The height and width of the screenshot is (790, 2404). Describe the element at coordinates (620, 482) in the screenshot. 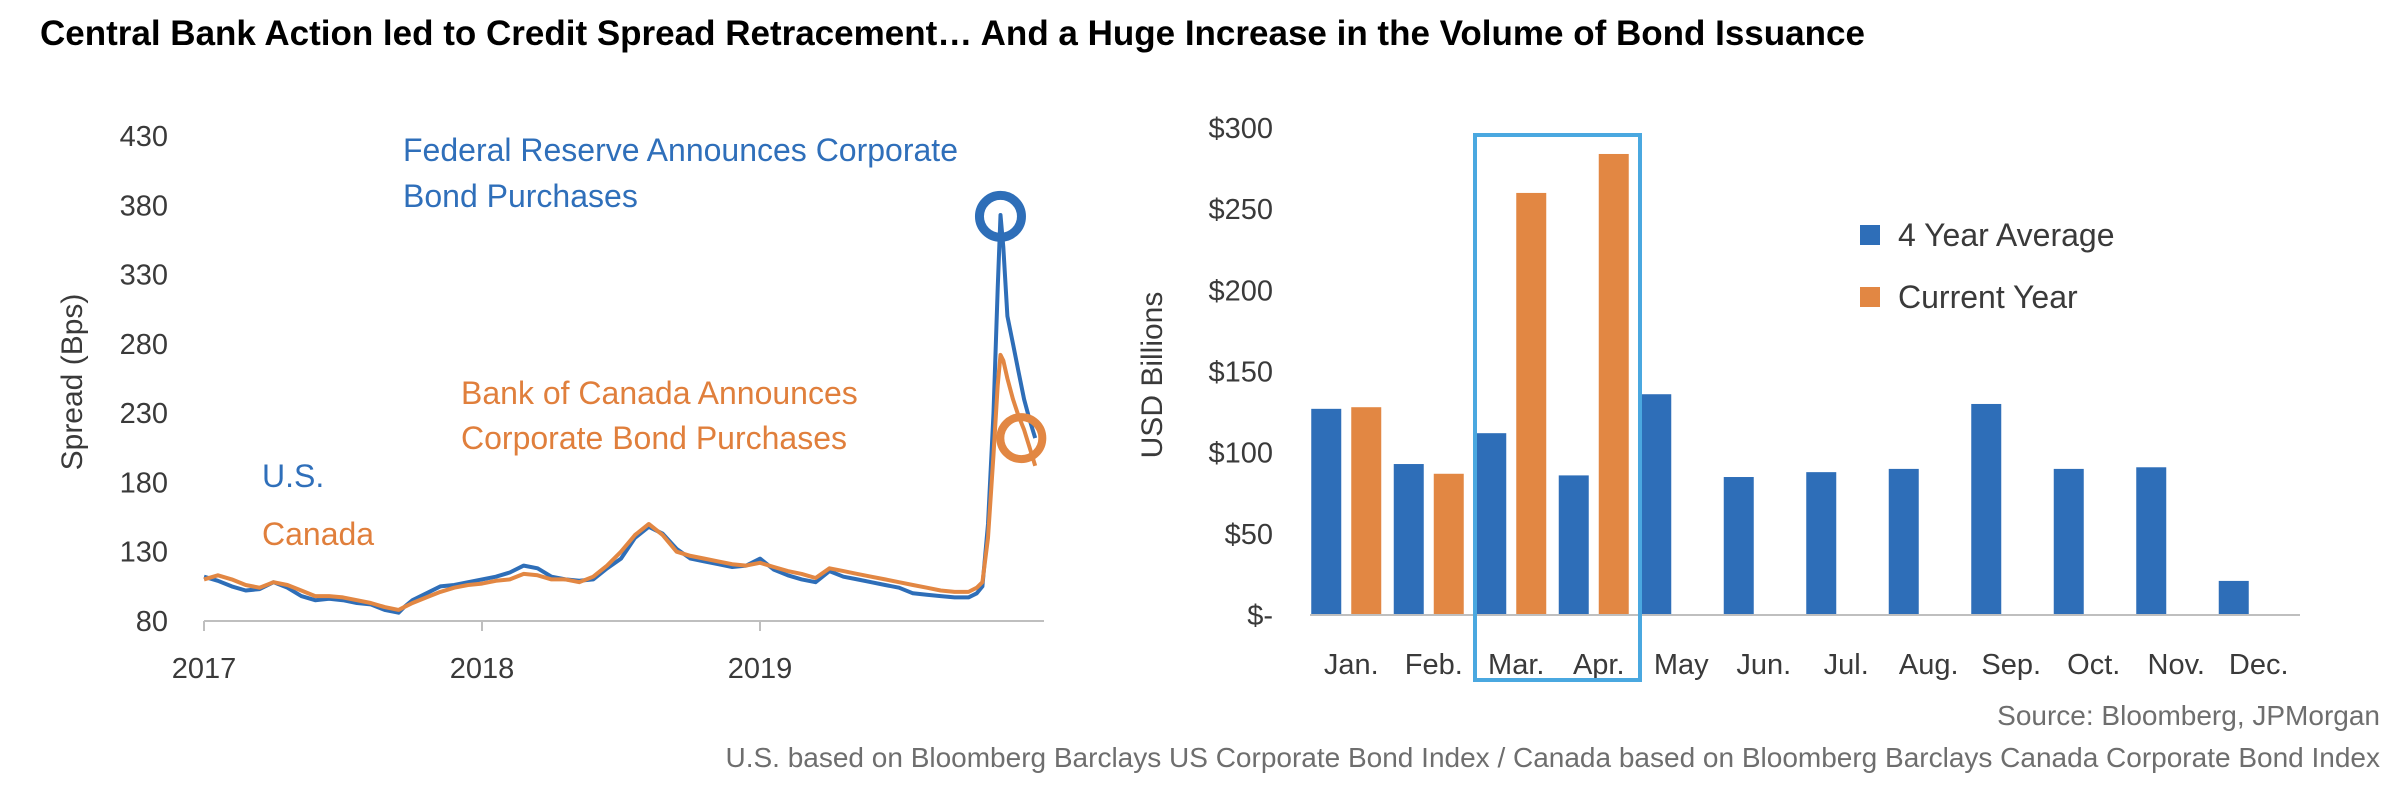

I see `series-line-canada` at that location.